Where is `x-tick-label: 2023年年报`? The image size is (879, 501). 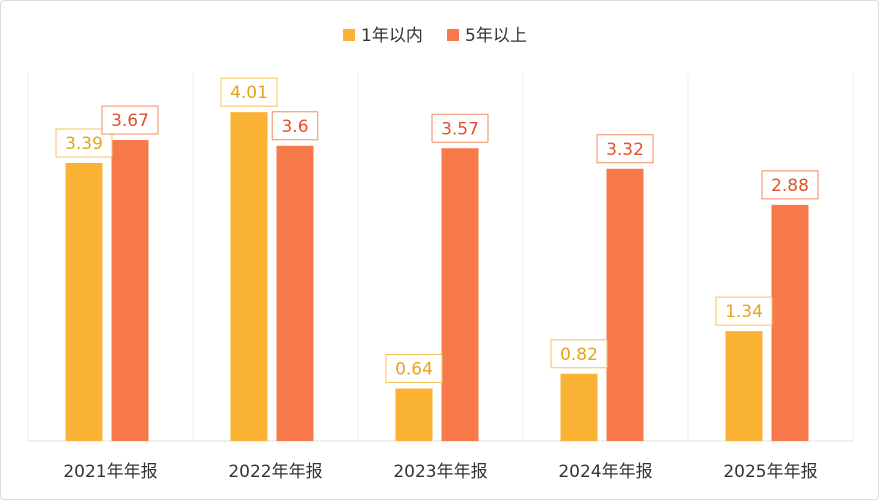
x-tick-label: 2023年年报 is located at coordinates (440, 472).